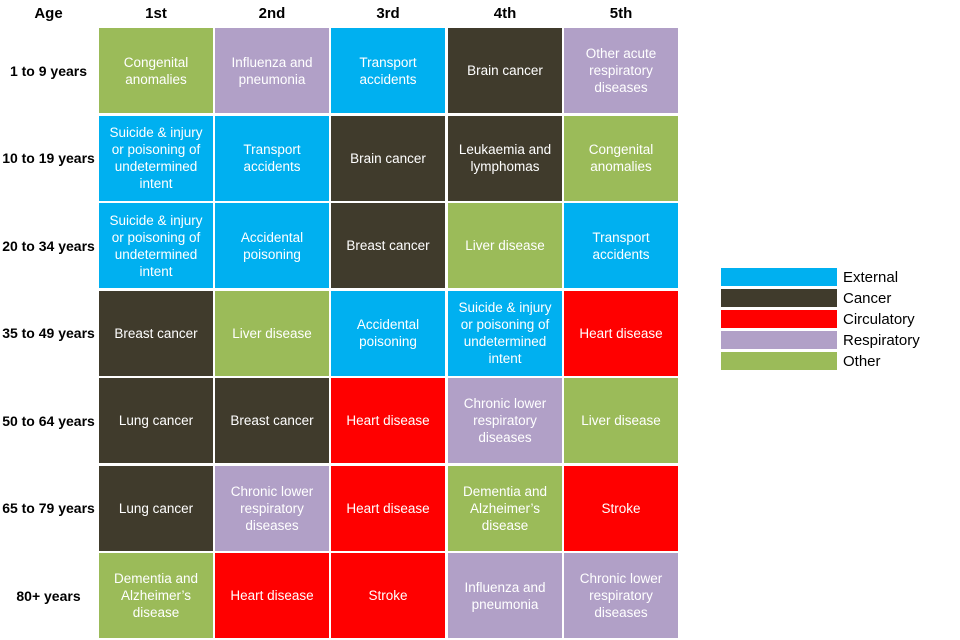  I want to click on corner-label: Age, so click(48, 13).